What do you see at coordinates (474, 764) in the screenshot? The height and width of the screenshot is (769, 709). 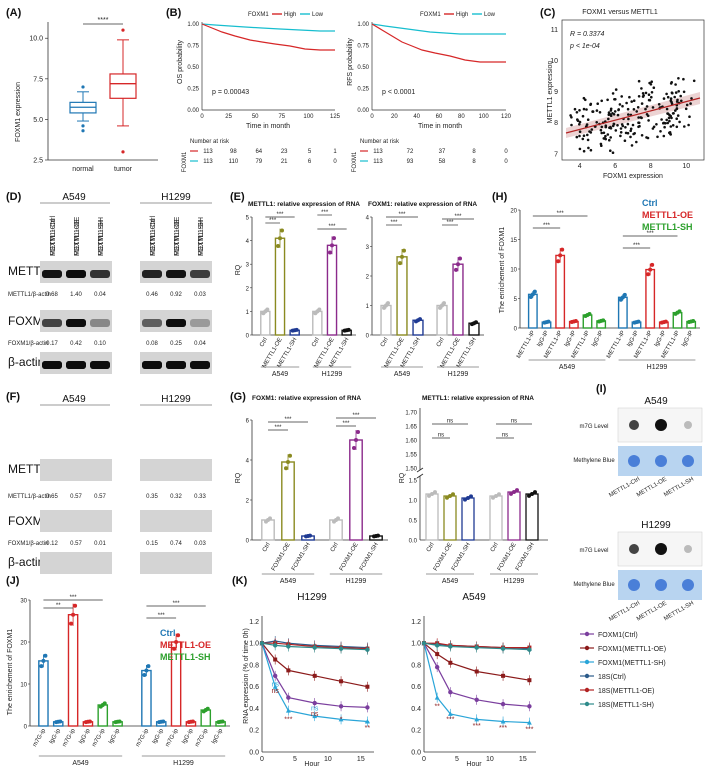 I see `k2-xlabel: Hour` at bounding box center [474, 764].